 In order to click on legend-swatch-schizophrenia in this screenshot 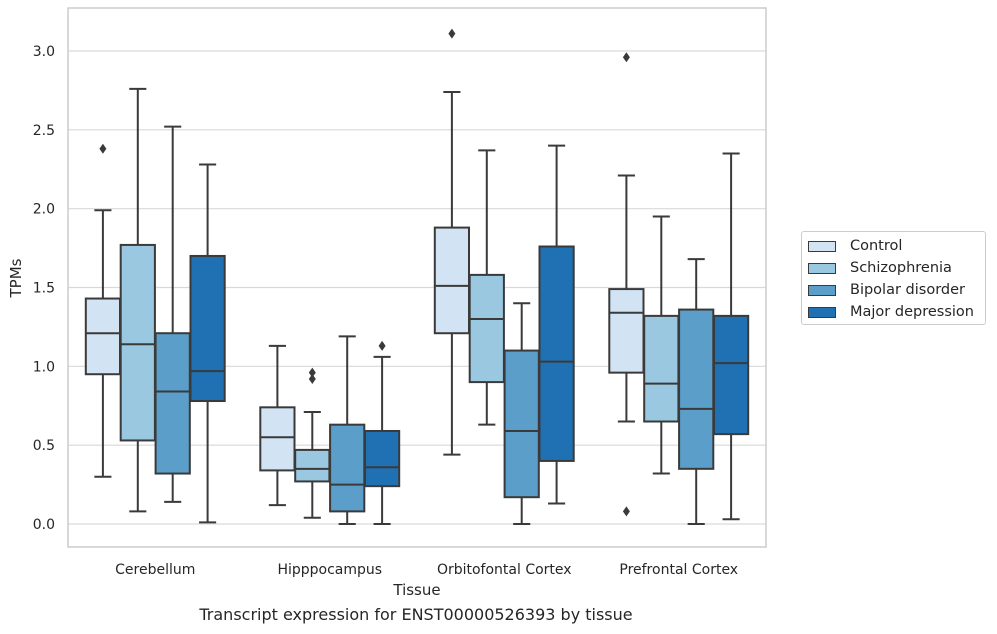, I will do `click(822, 268)`.